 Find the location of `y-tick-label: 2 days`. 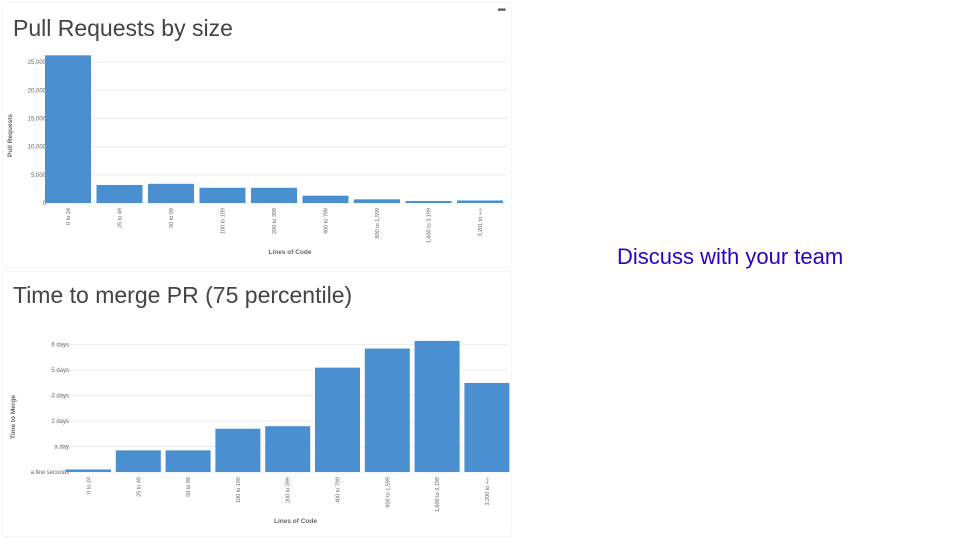

y-tick-label: 2 days is located at coordinates (60, 422).